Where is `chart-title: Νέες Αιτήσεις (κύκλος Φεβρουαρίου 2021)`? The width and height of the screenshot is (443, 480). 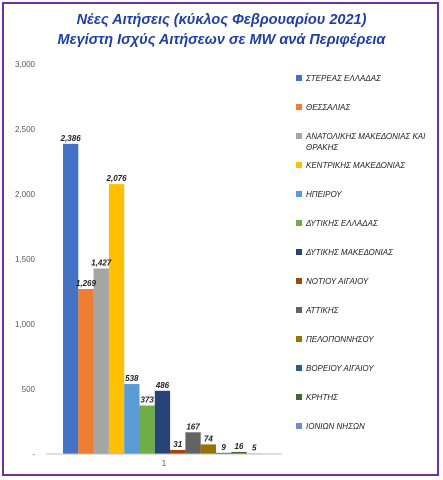
chart-title: Νέες Αιτήσεις (κύκλος Φεβρουαρίου 2021) is located at coordinates (221, 20).